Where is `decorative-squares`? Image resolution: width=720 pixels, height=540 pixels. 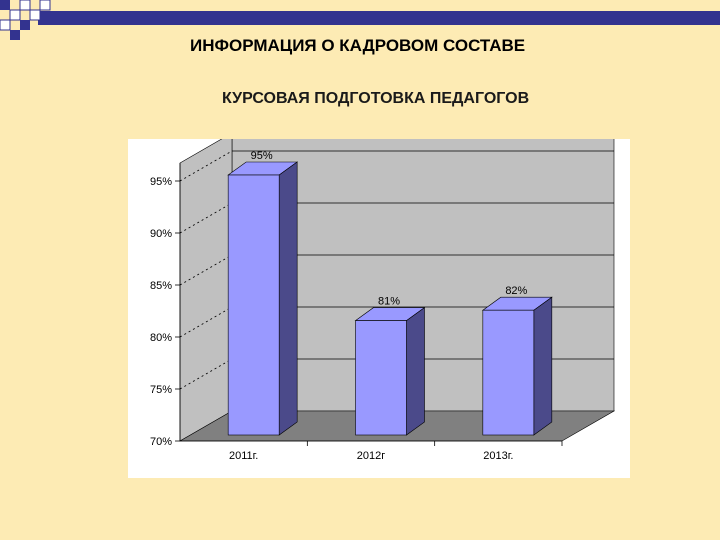
decorative-squares is located at coordinates (25, 20).